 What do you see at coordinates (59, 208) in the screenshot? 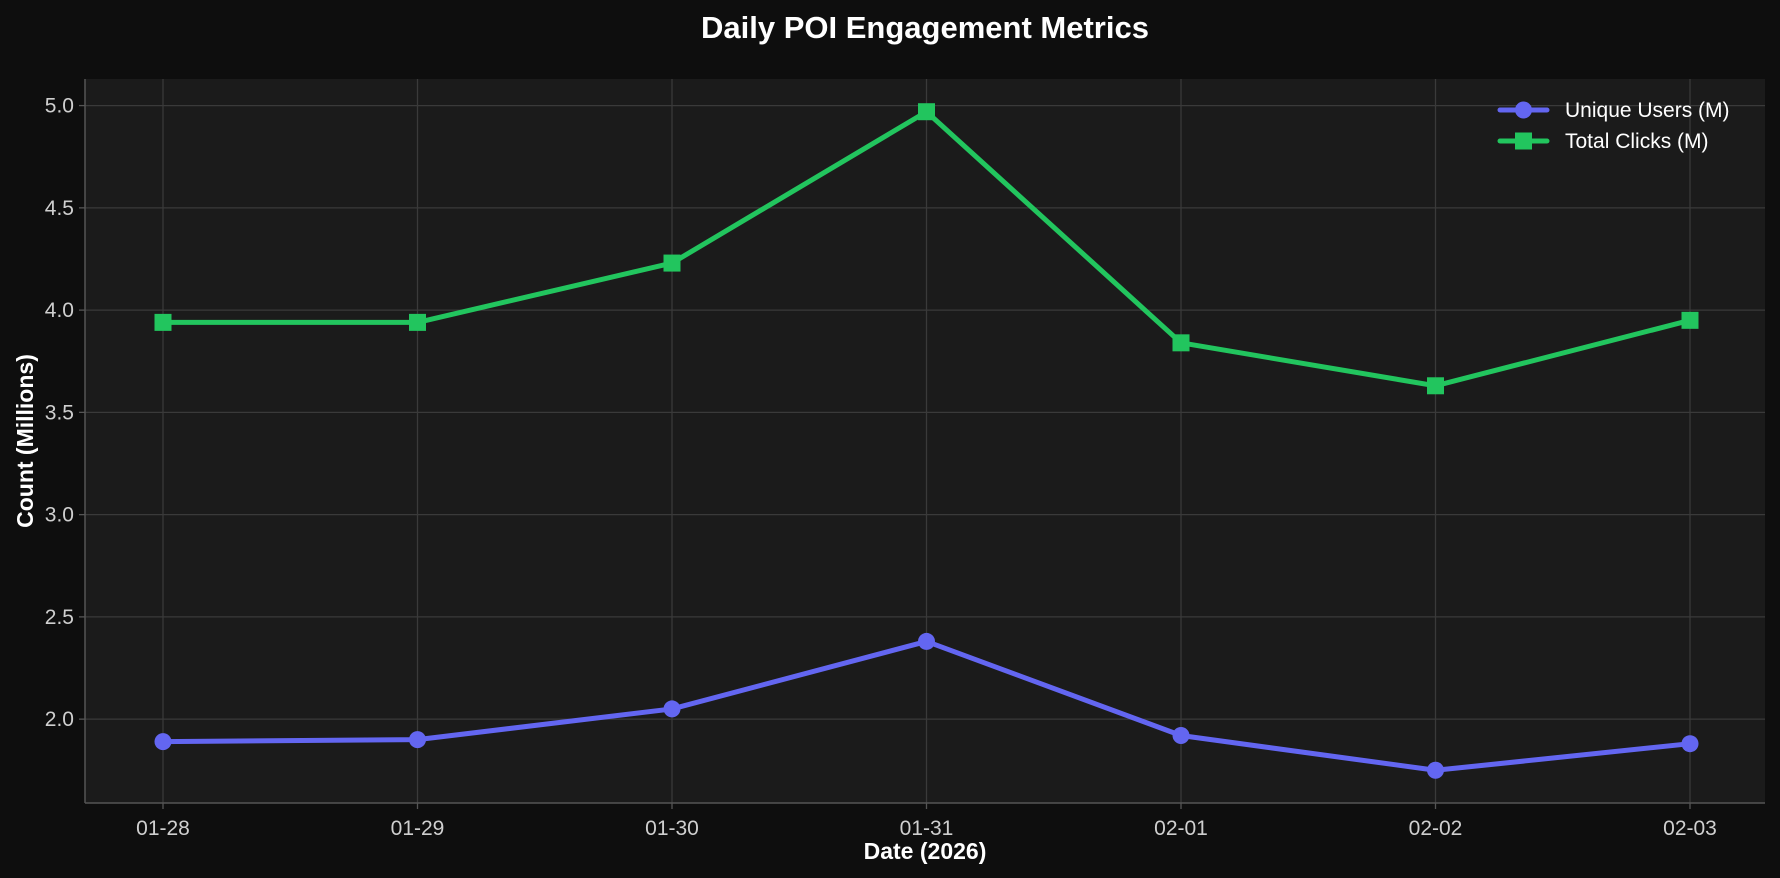
I see `y-tick-label: 4.5` at bounding box center [59, 208].